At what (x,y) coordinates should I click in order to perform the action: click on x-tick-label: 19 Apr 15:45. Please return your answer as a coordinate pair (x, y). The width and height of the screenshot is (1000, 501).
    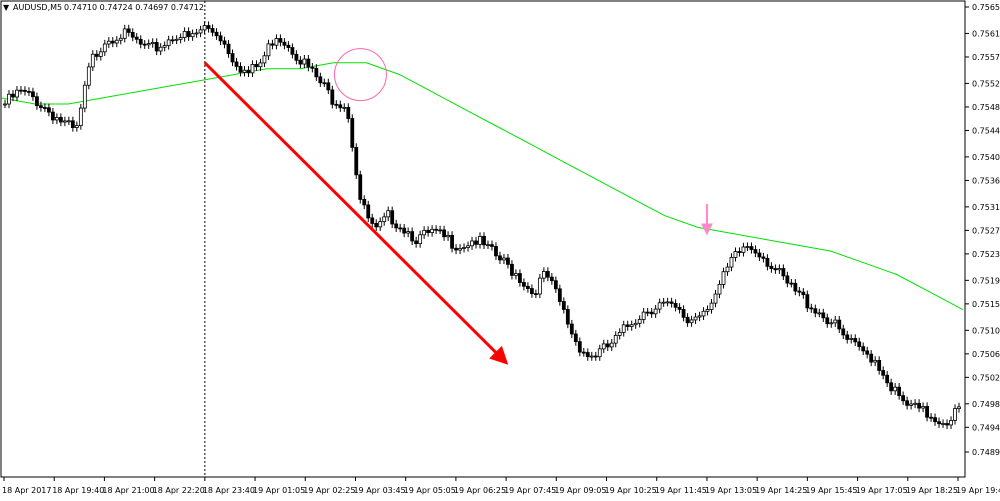
    Looking at the image, I should click on (831, 490).